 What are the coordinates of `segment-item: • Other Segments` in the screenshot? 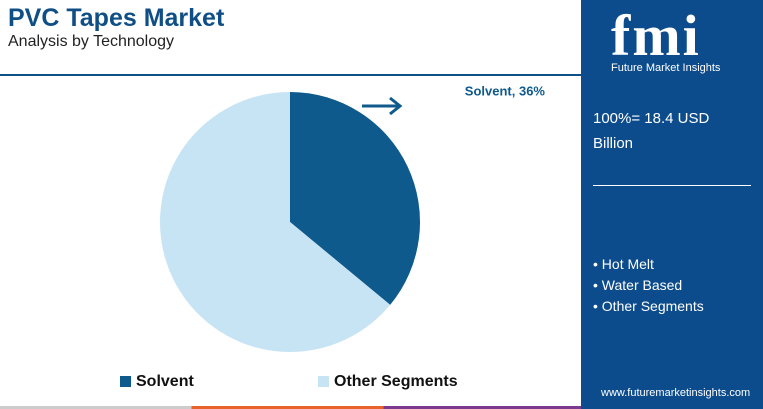 It's located at (648, 306).